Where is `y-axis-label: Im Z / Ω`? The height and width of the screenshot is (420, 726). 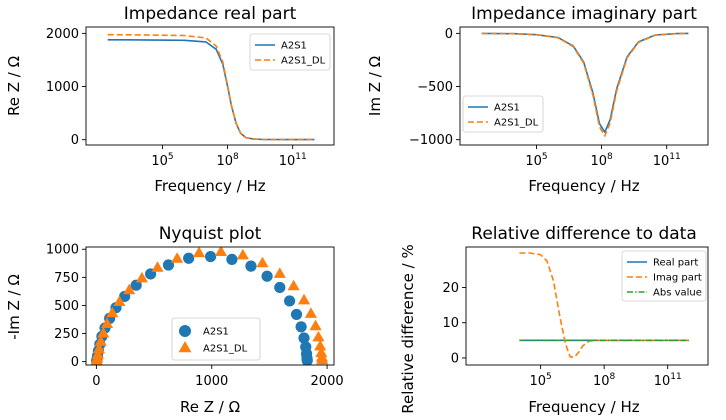
y-axis-label: Im Z / Ω is located at coordinates (375, 86).